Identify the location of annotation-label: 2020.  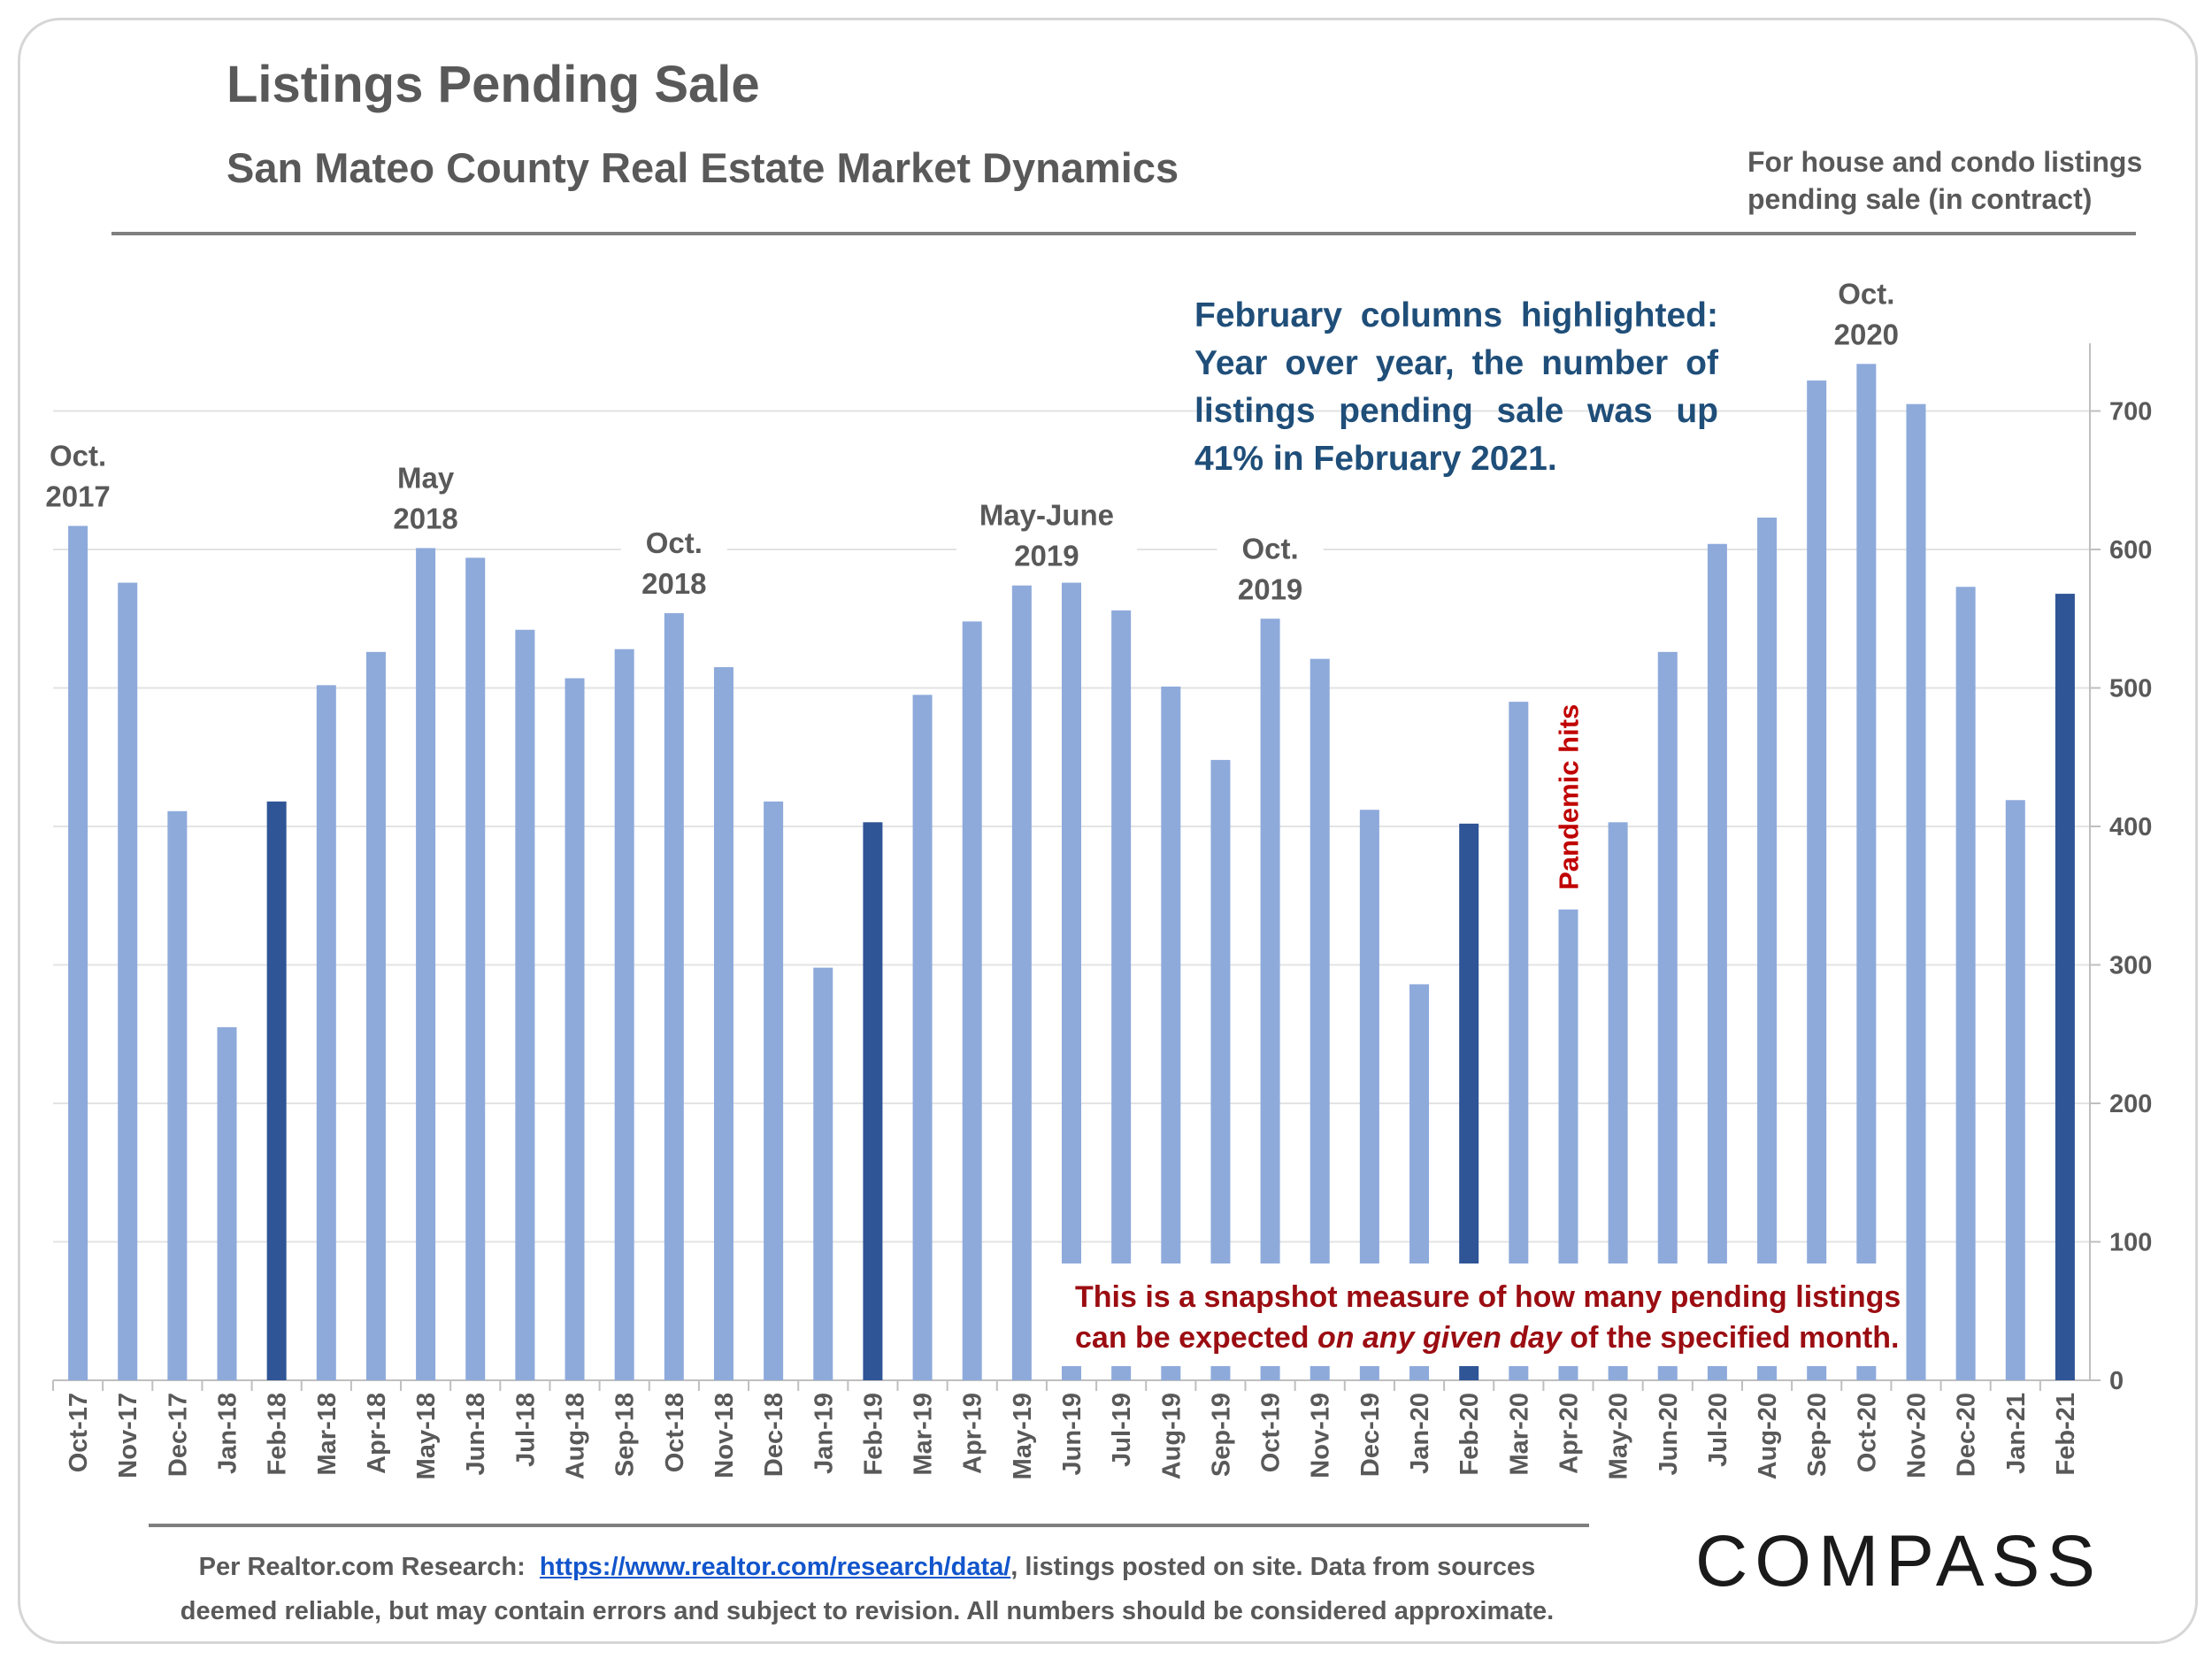
(1866, 334).